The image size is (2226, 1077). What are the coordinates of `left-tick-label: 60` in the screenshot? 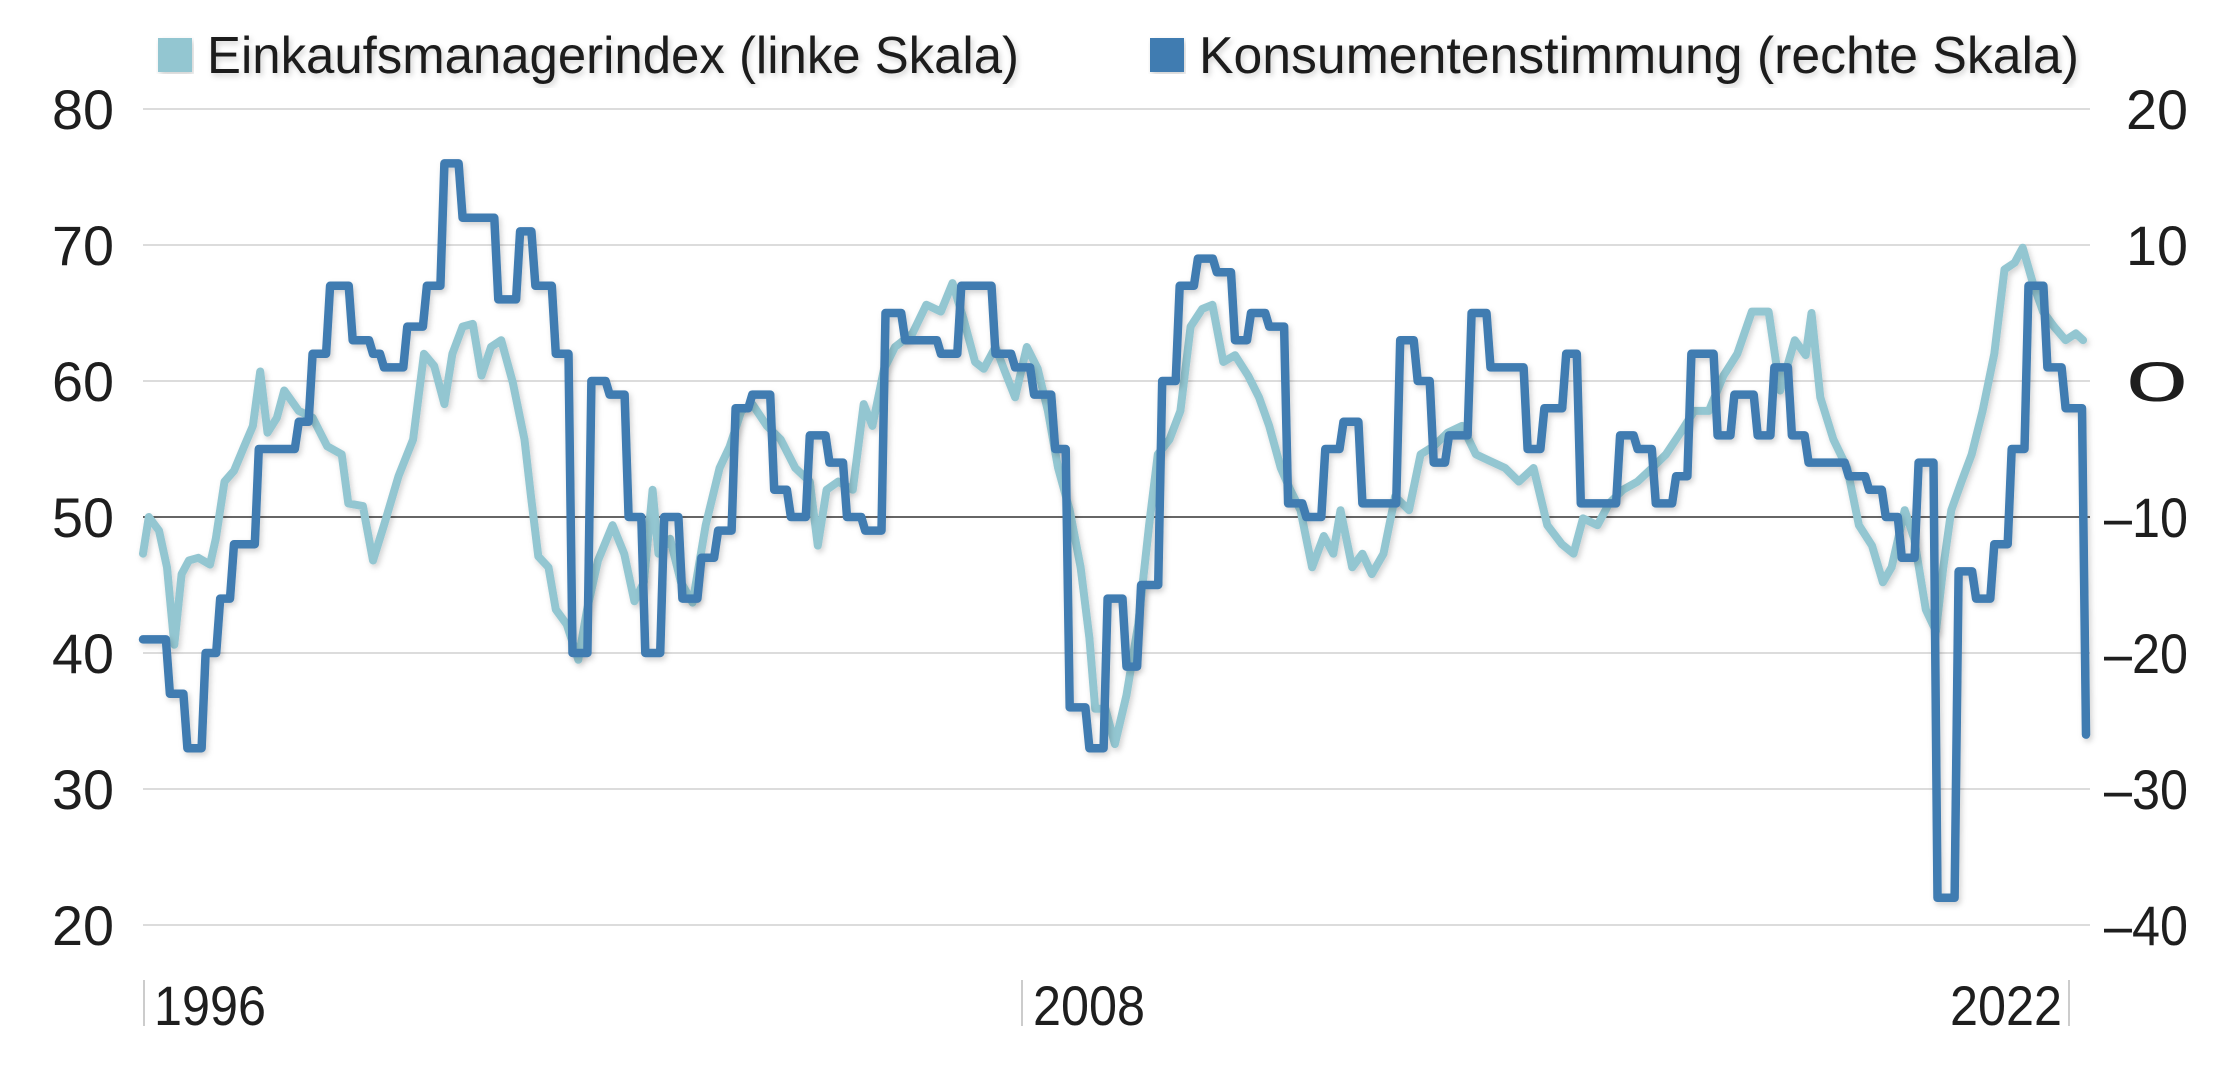 It's located at (83, 381).